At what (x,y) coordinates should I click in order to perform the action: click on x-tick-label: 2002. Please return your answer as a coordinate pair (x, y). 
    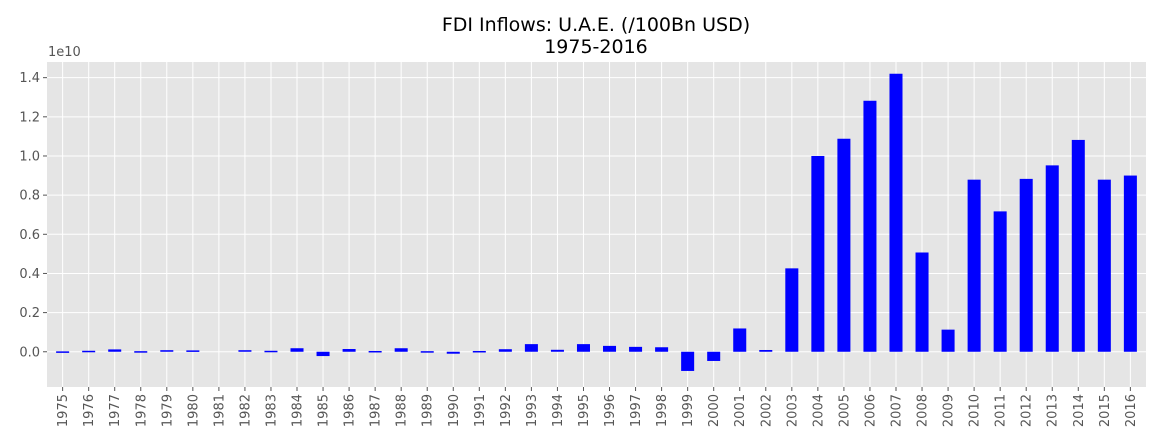
    Looking at the image, I should click on (766, 410).